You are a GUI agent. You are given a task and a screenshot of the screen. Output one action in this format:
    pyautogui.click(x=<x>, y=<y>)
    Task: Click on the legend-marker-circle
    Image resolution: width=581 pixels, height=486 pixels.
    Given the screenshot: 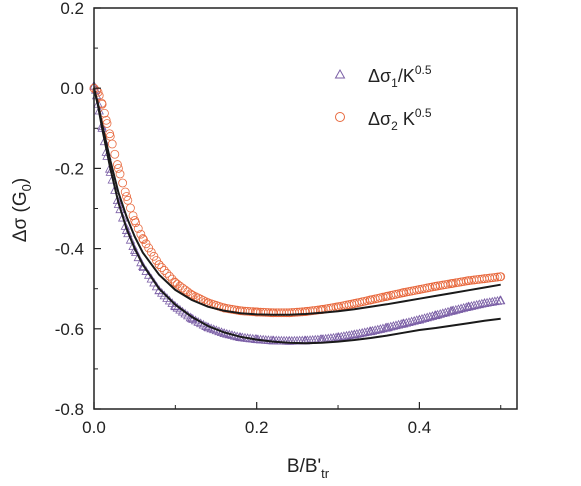 What is the action you would take?
    pyautogui.click(x=340, y=117)
    